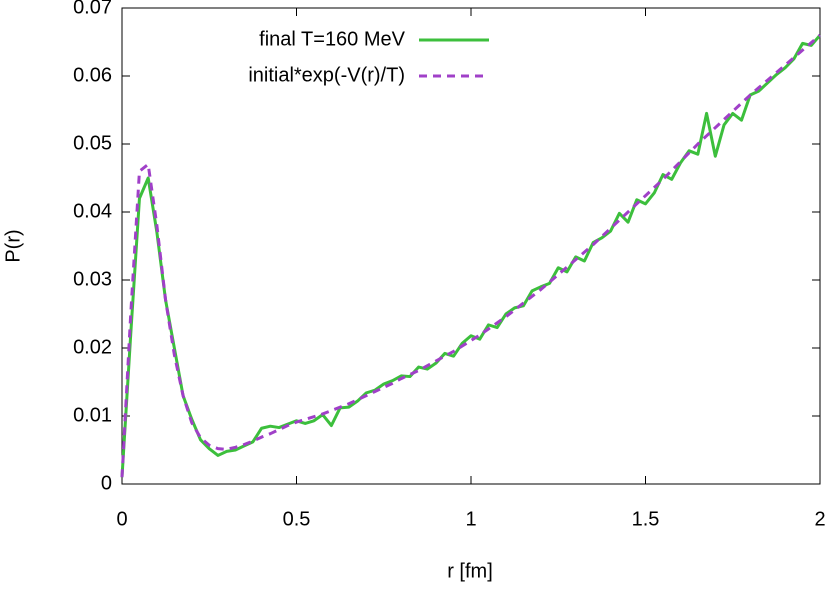  What do you see at coordinates (92, 415) in the screenshot?
I see `y-tick-label: 0.01` at bounding box center [92, 415].